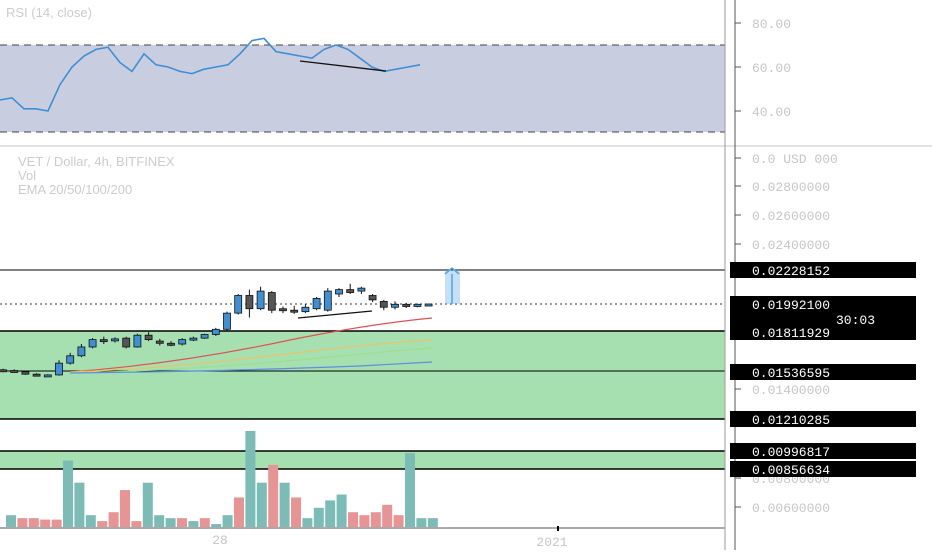 This screenshot has height=555, width=932. What do you see at coordinates (791, 333) in the screenshot?
I see `price-tag-label: 0.01811929` at bounding box center [791, 333].